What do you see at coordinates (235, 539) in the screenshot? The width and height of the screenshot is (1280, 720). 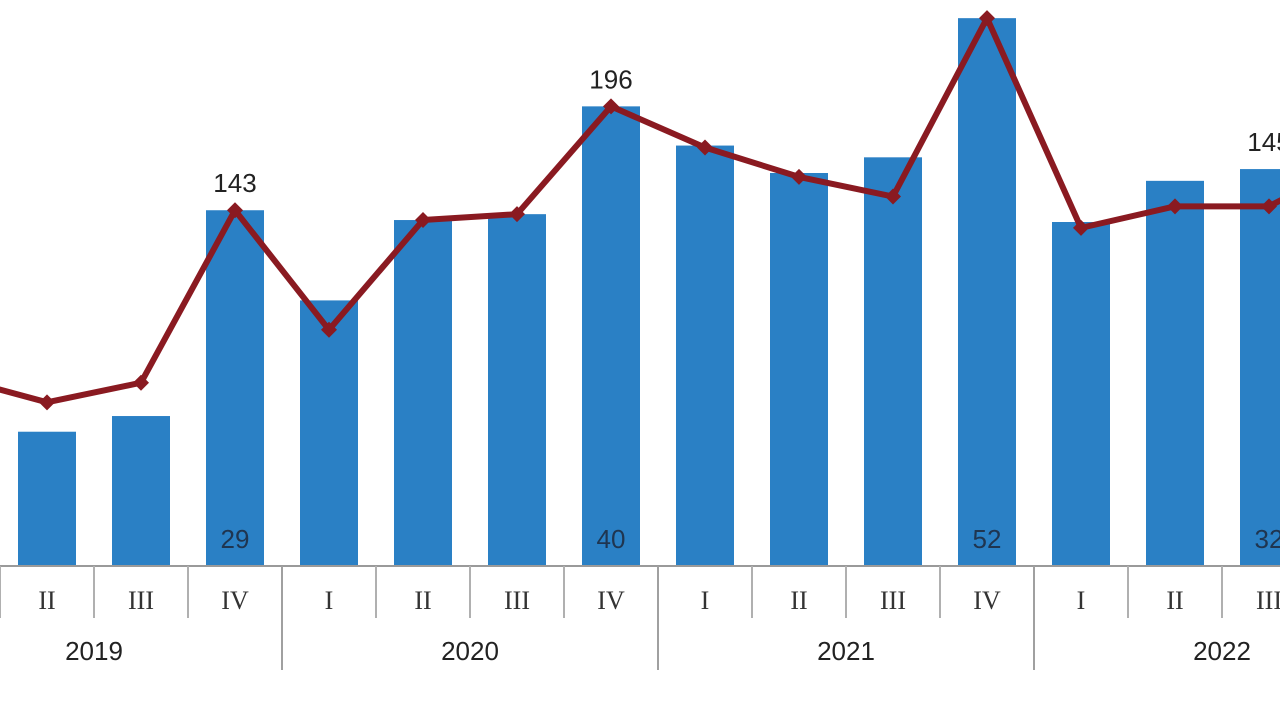 I see `bar-inner-label-3: 29` at bounding box center [235, 539].